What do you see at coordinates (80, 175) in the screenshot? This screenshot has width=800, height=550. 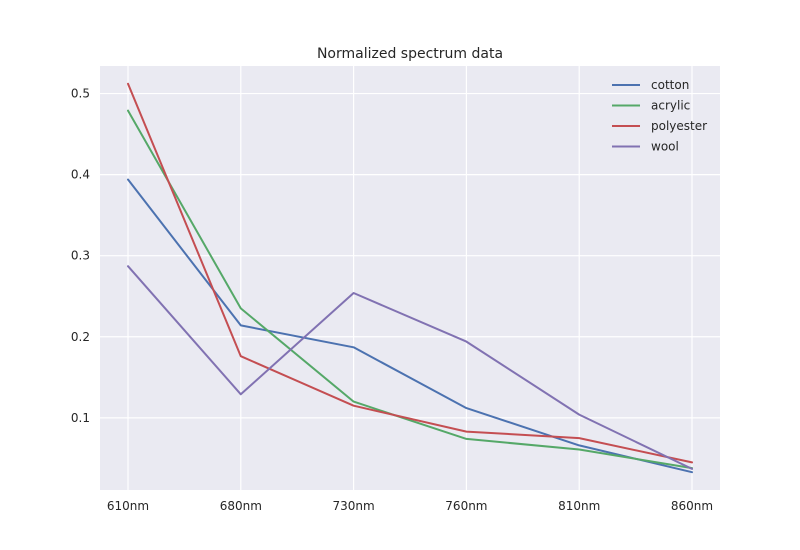 I see `y-tick-label: 0.4` at bounding box center [80, 175].